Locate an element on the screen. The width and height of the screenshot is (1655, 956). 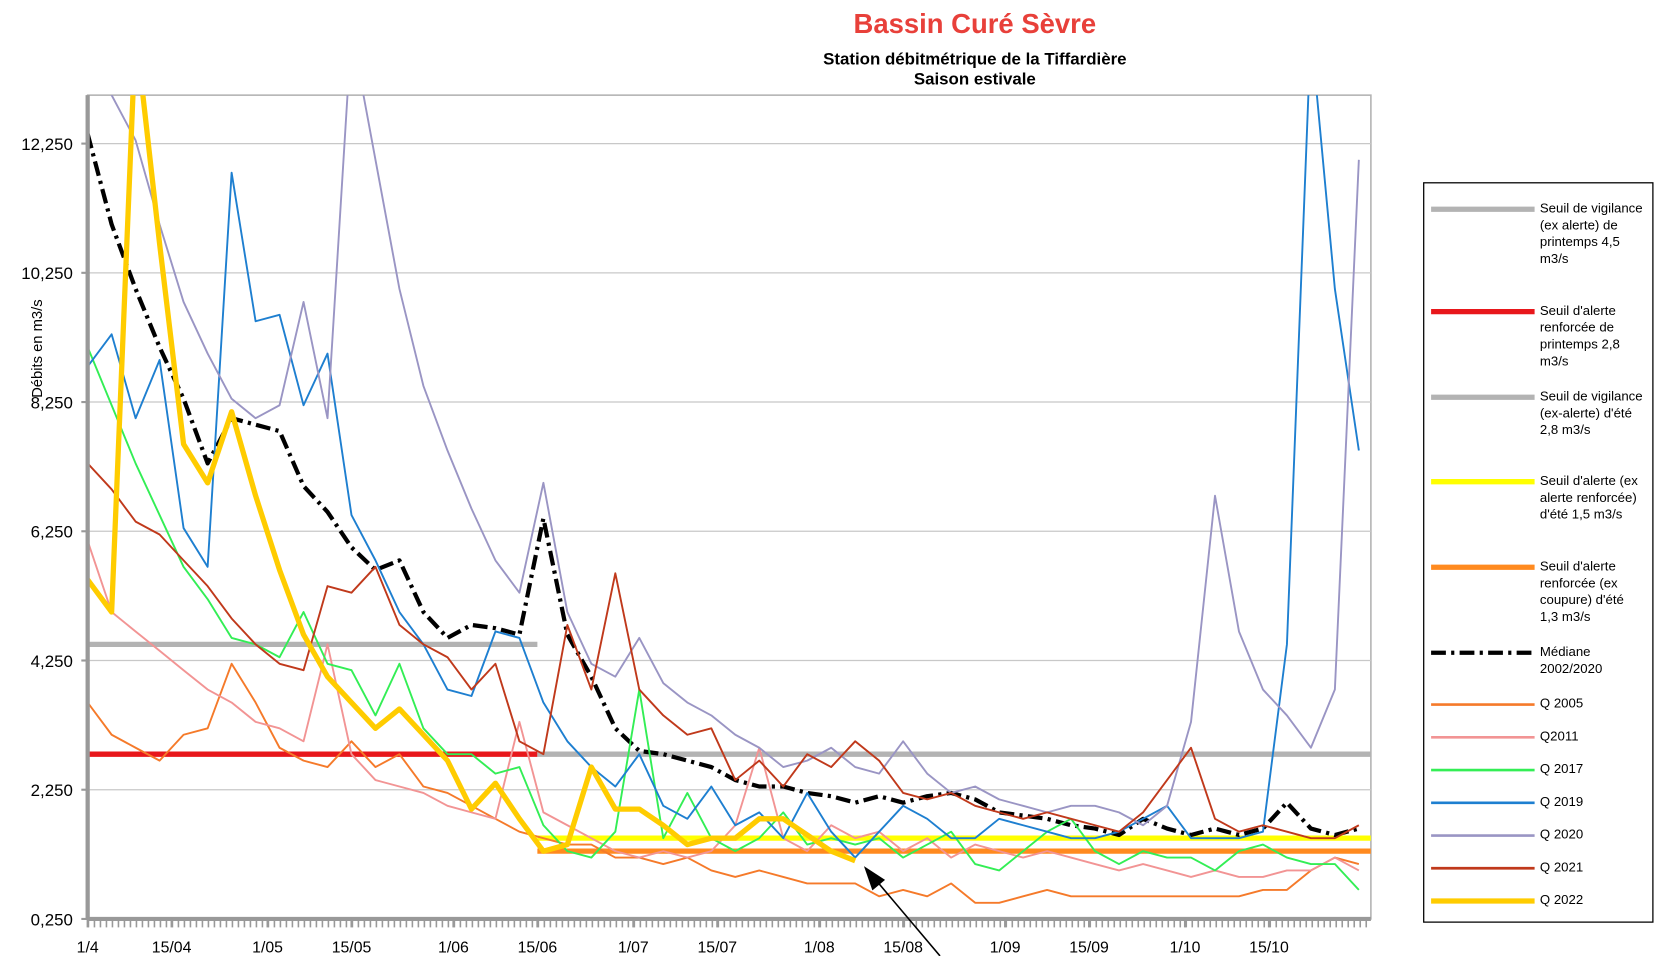
x-tick-label: 15/06 is located at coordinates (538, 948).